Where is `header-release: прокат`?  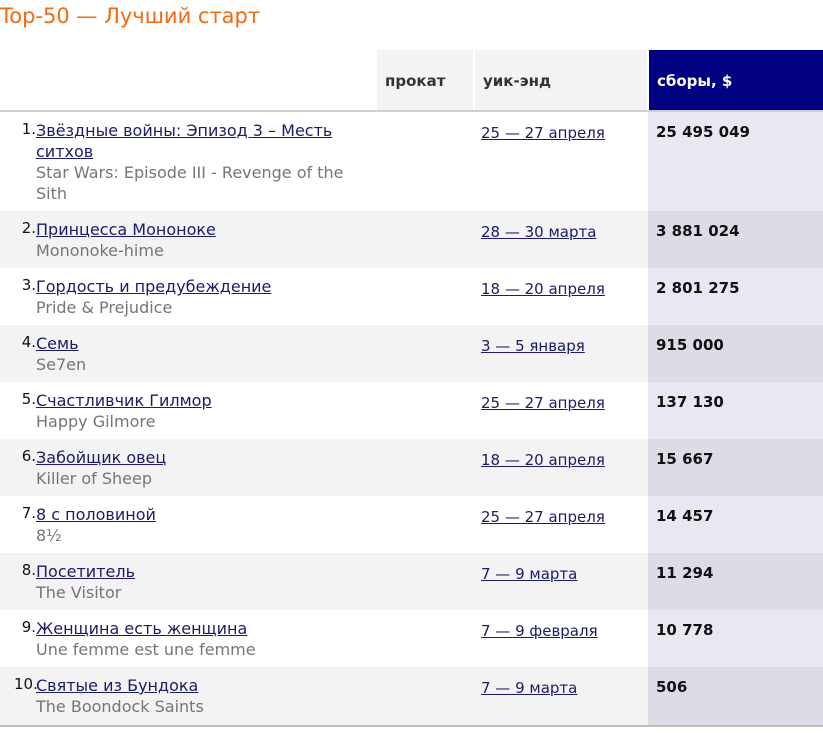
header-release: прокат is located at coordinates (426, 81).